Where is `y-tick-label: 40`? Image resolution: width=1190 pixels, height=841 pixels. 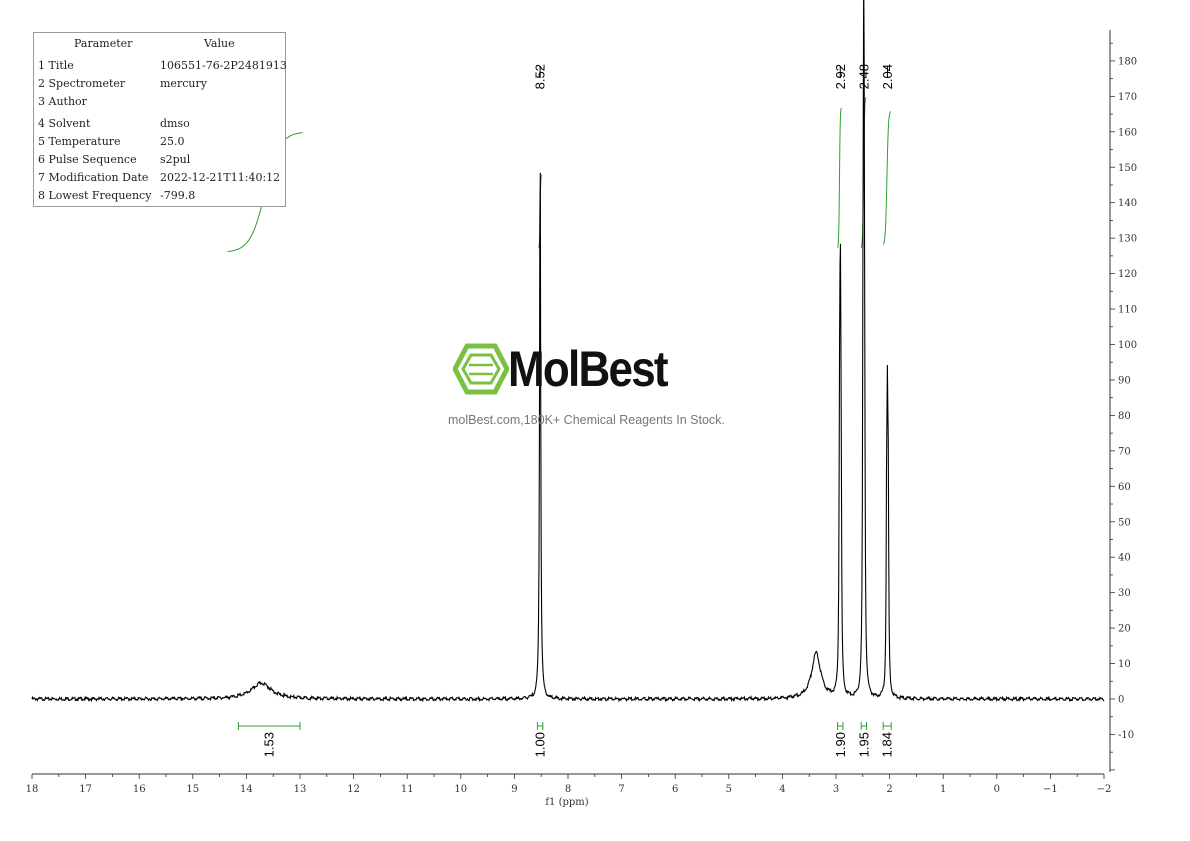
y-tick-label: 40 is located at coordinates (1124, 558).